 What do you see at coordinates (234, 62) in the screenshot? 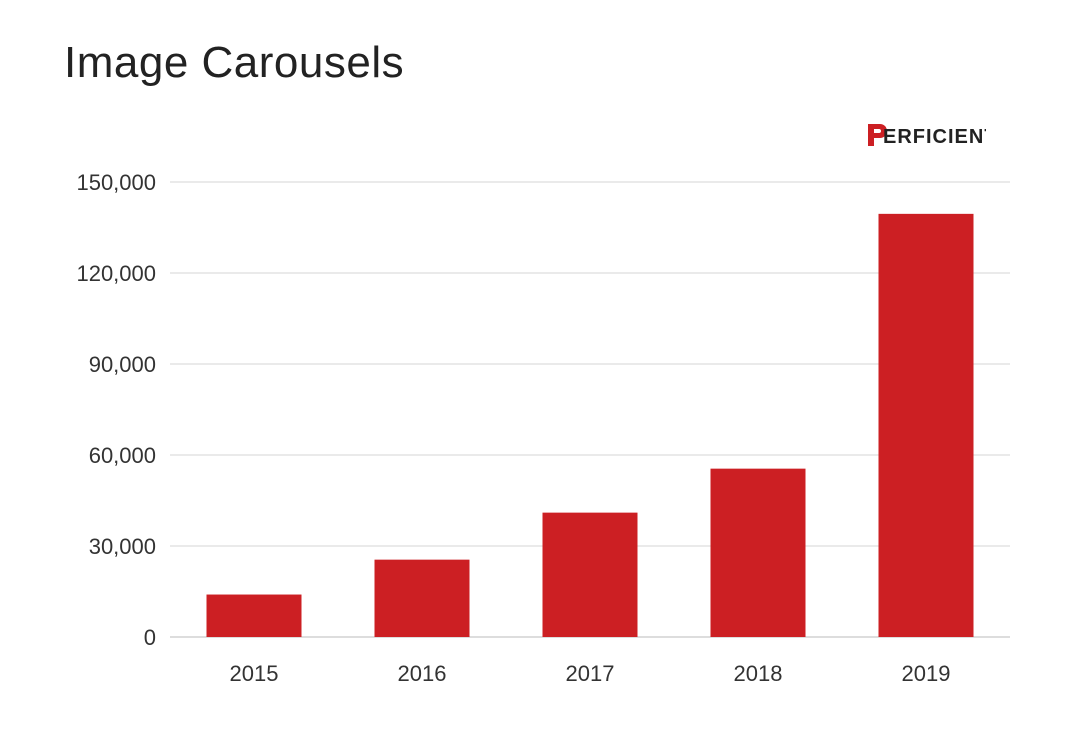
I see `chart-title: Image Carousels` at bounding box center [234, 62].